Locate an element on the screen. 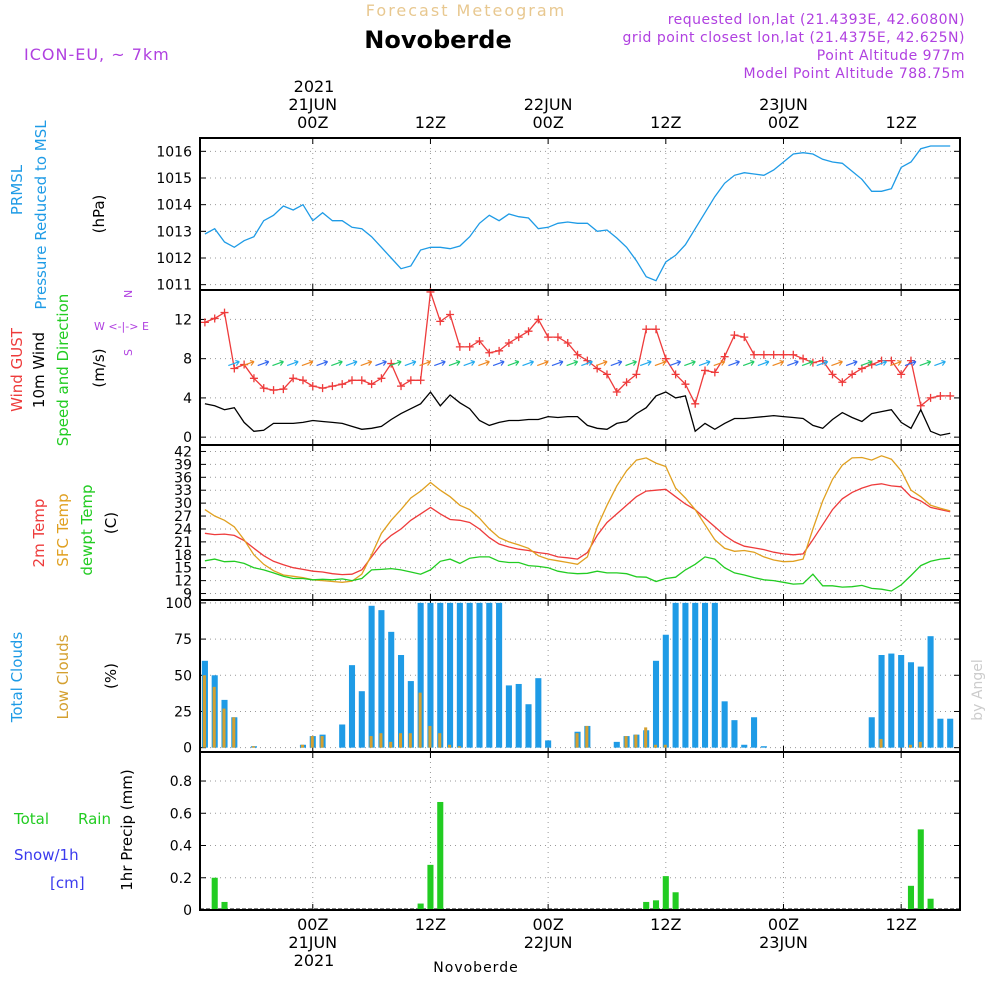 The height and width of the screenshot is (1000, 1000). ylabel-gust: Wind GUST is located at coordinates (17, 369).